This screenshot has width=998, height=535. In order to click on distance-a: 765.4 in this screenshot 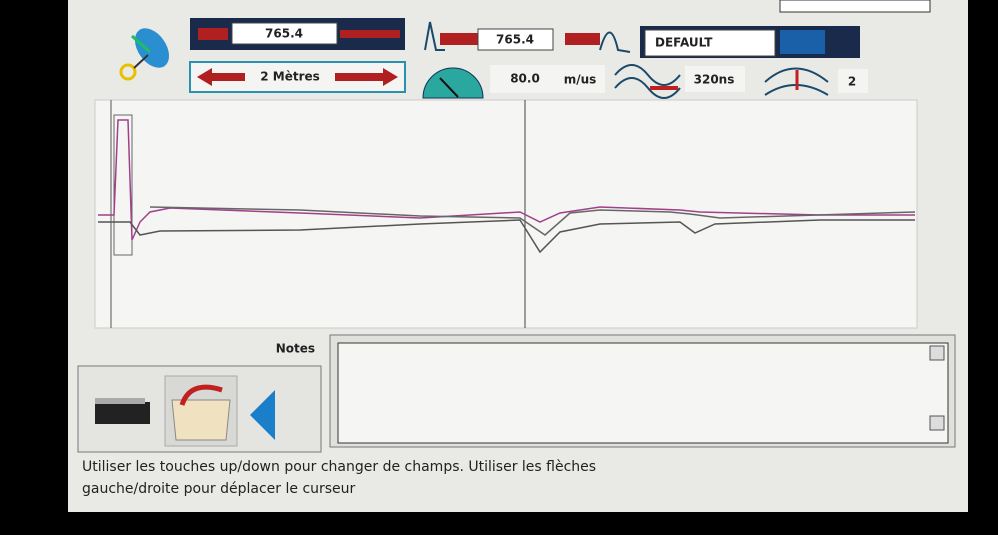, I will do `click(284, 34)`.